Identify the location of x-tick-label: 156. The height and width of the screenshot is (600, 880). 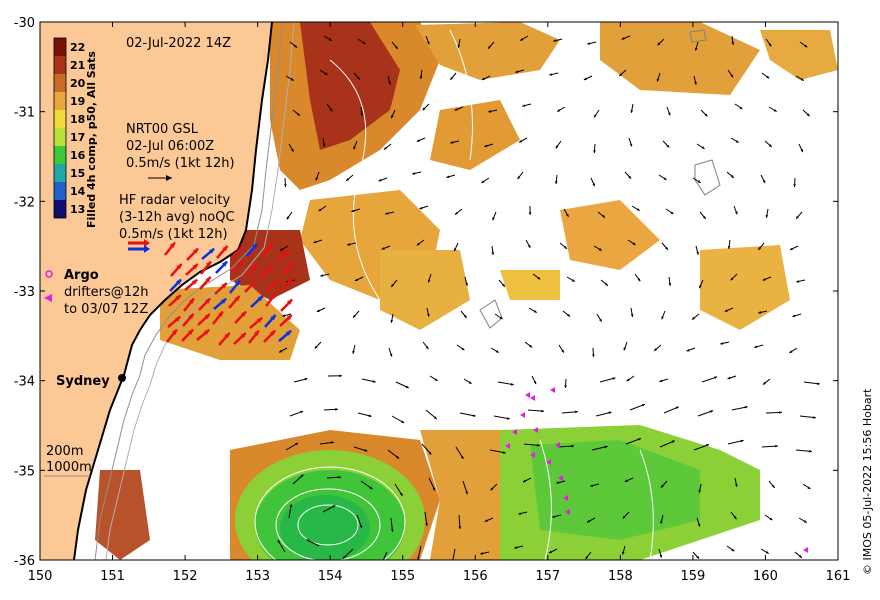
(475, 576).